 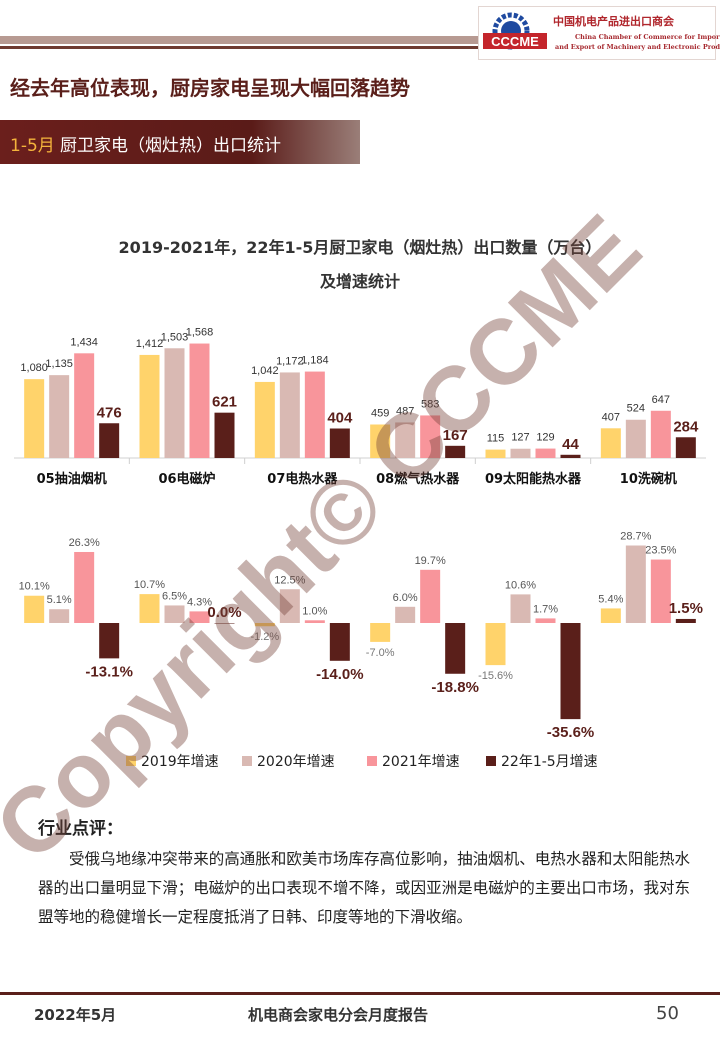 What do you see at coordinates (648, 479) in the screenshot?
I see `category-label: 10洗碗机` at bounding box center [648, 479].